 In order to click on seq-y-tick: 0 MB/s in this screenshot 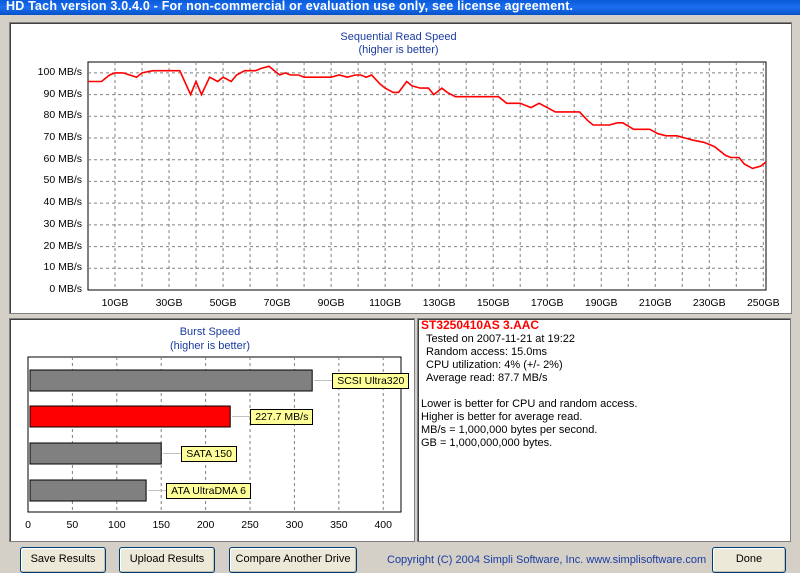, I will do `click(65, 289)`.